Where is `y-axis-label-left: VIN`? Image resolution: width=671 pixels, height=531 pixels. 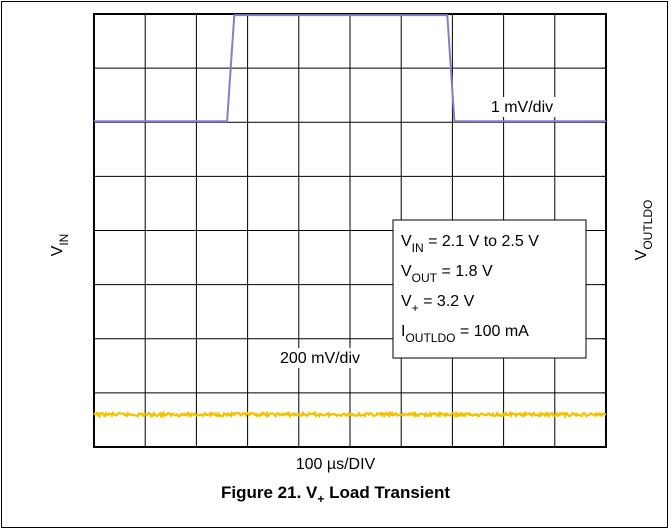
y-axis-label-left: VIN is located at coordinates (60, 245).